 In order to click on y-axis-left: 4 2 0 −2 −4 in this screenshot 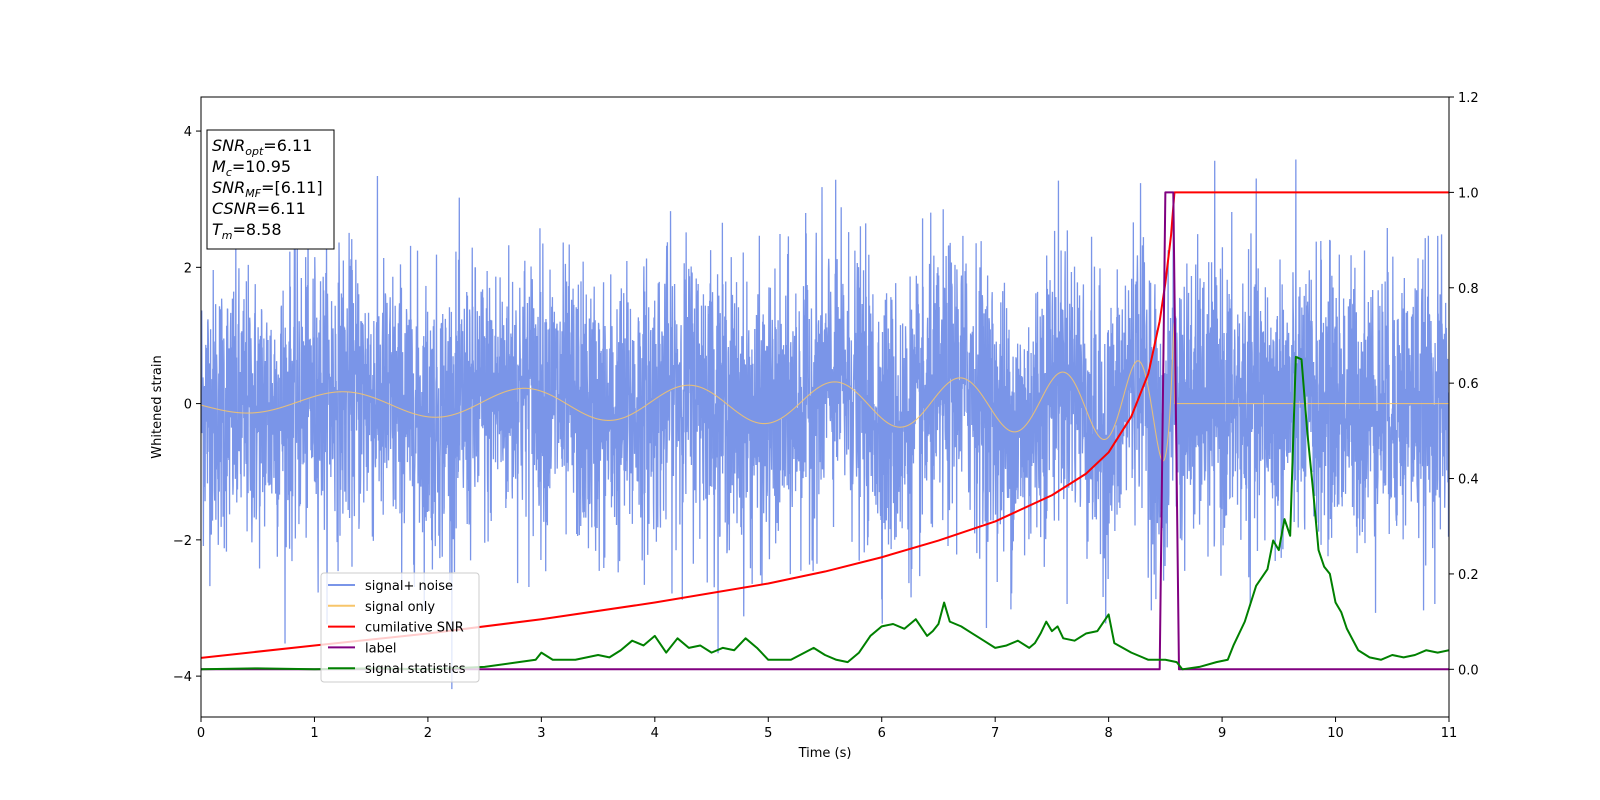, I will do `click(187, 405)`.